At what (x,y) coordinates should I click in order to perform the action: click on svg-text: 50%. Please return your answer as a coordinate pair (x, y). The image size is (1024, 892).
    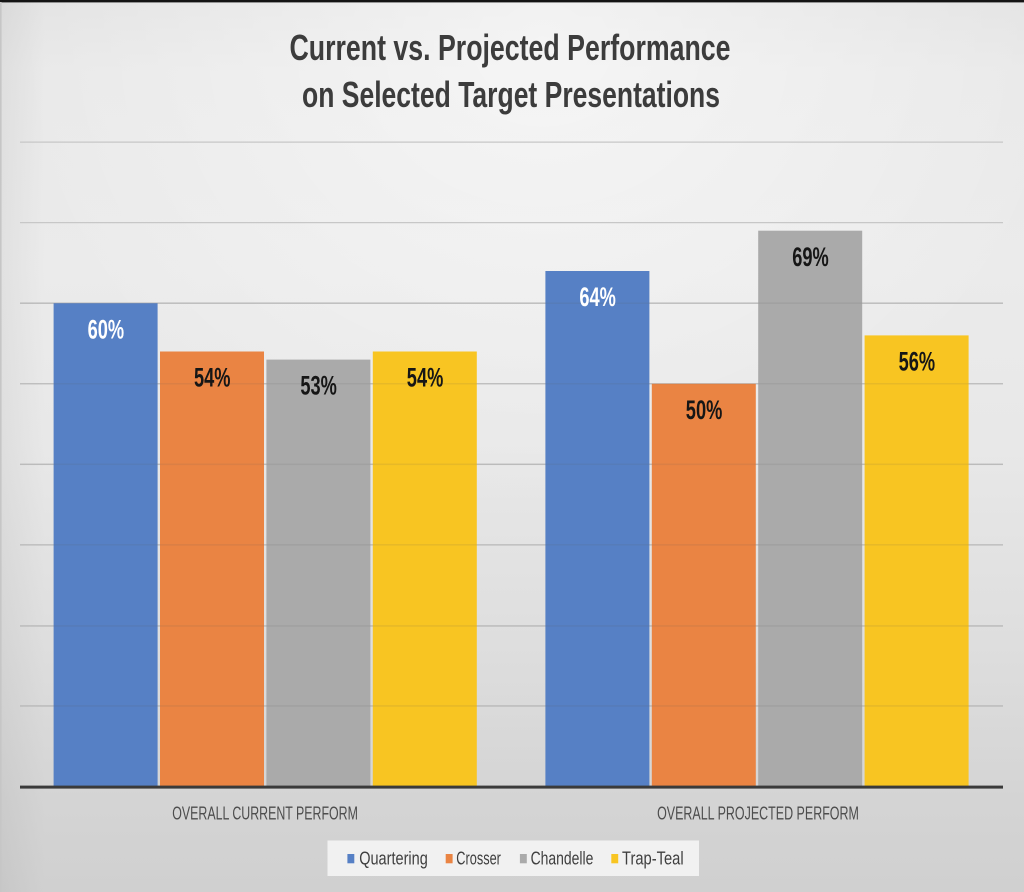
    Looking at the image, I should click on (704, 410).